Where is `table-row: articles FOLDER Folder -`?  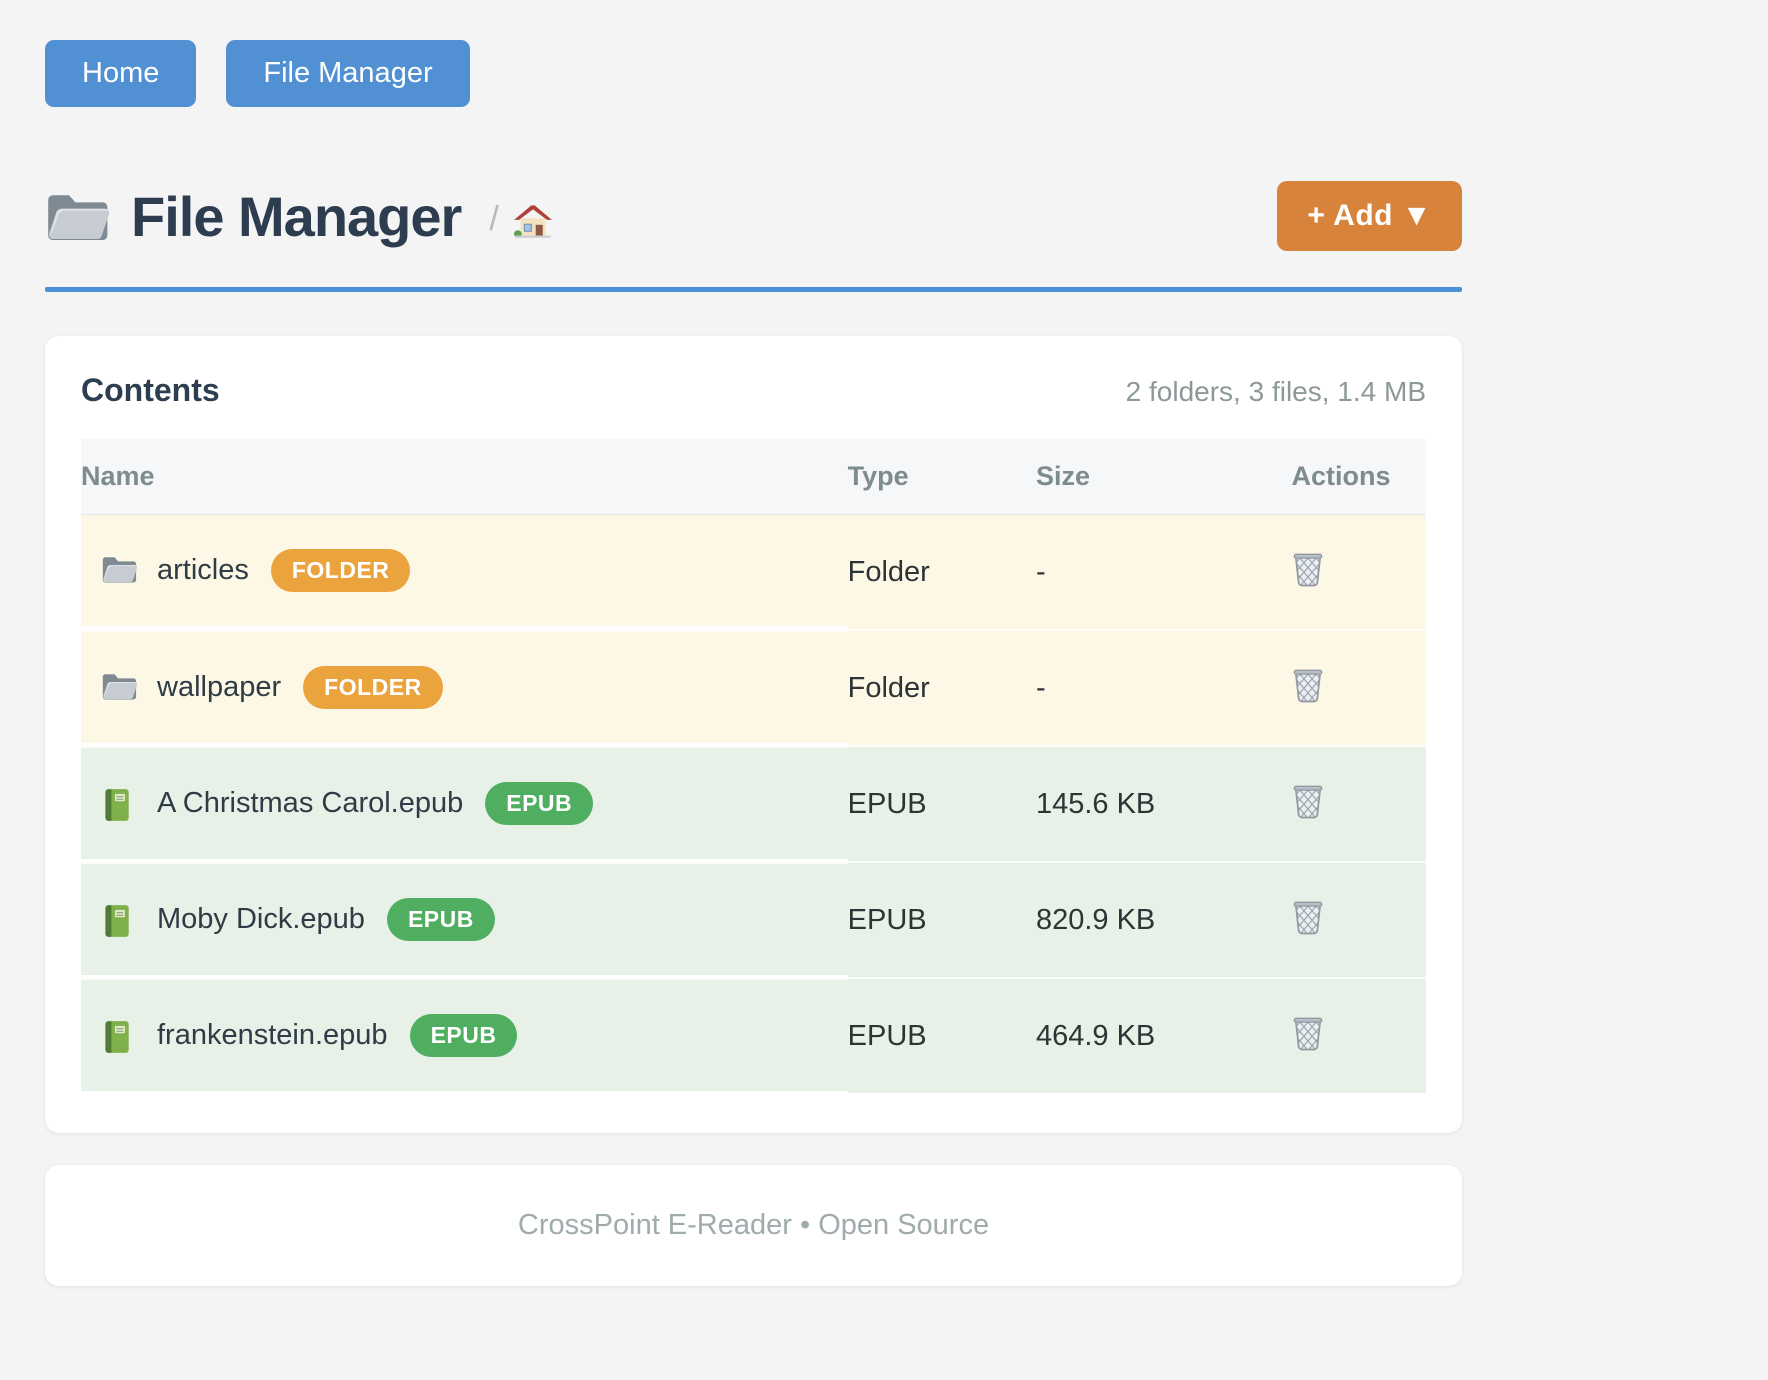 table-row: articles FOLDER Folder - is located at coordinates (753, 572).